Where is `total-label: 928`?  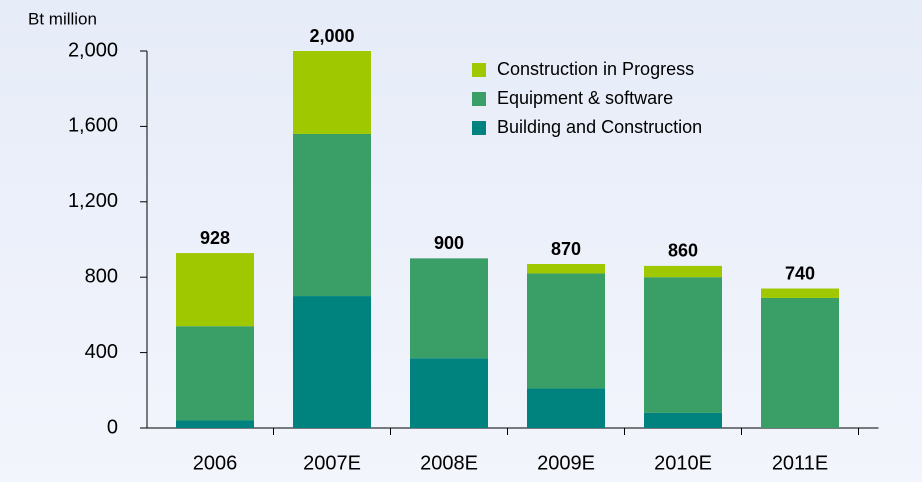 total-label: 928 is located at coordinates (215, 238).